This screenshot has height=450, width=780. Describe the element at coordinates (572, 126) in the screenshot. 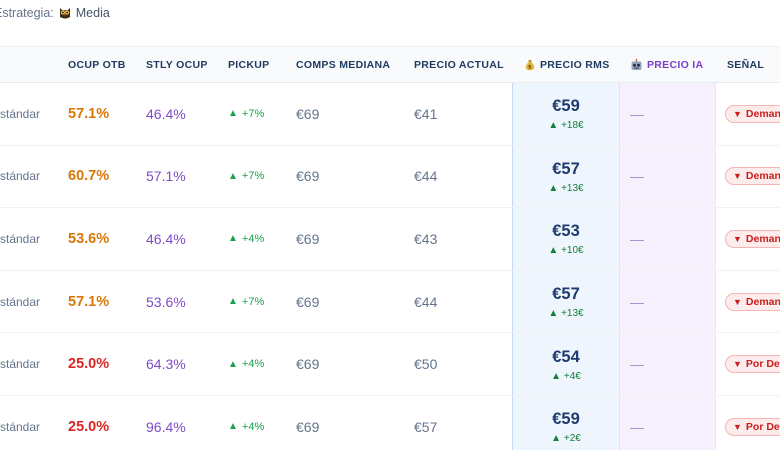

I see `precio-rms-delta-text: +18€` at that location.